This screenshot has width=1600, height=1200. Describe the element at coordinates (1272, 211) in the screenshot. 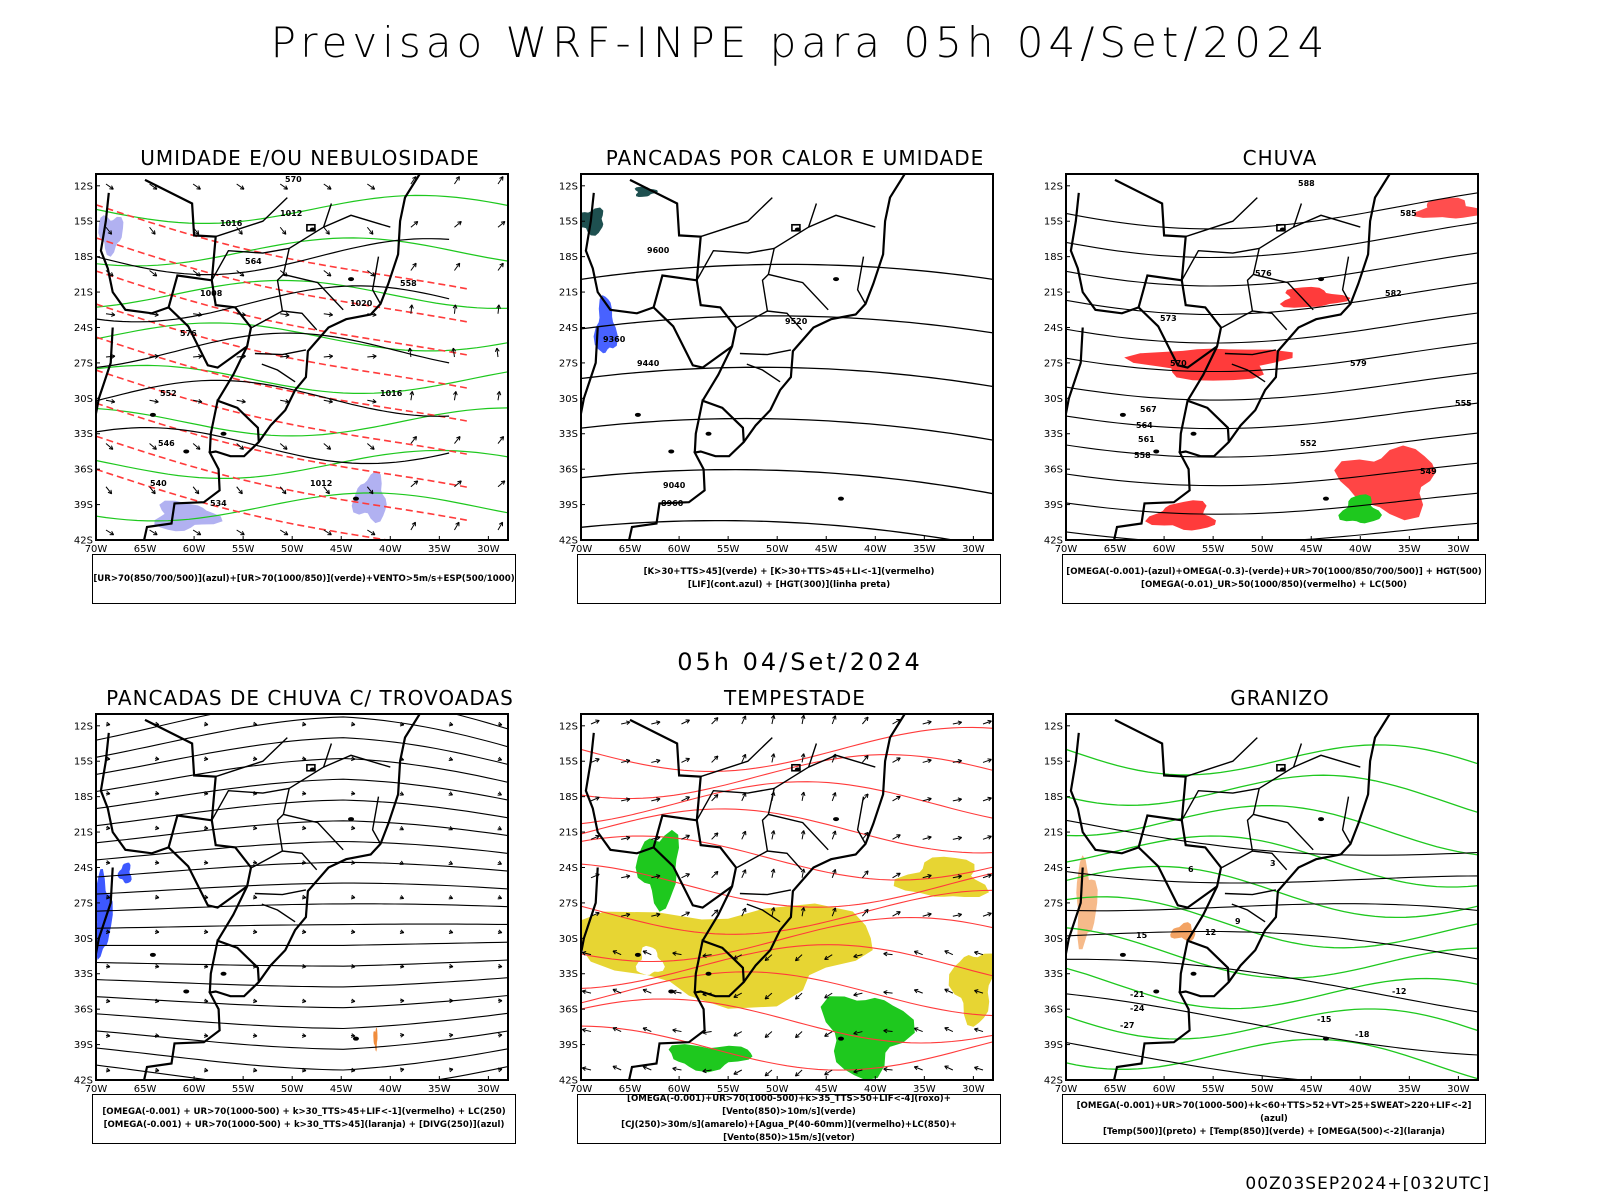

I see `hgt500-contour` at that location.